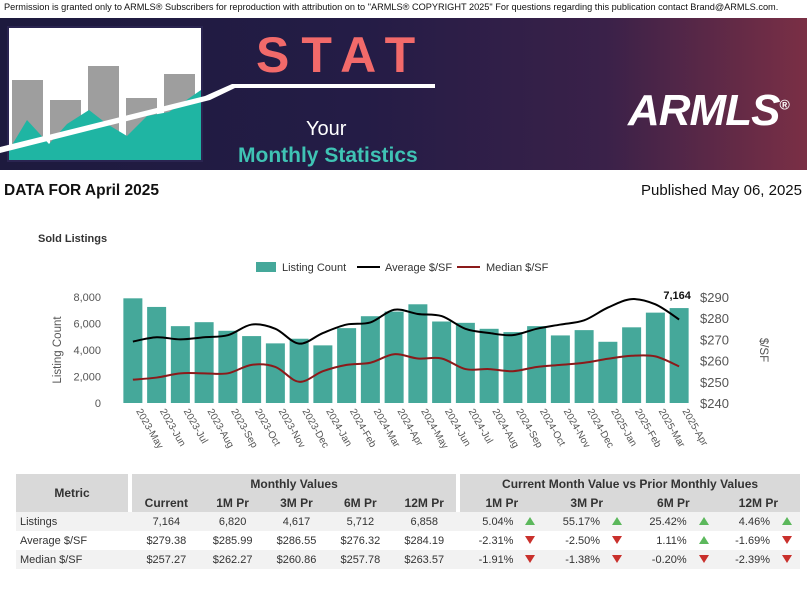 Image resolution: width=807 pixels, height=596 pixels. Describe the element at coordinates (424, 502) in the screenshot. I see `col-12m-prior: 12M Pr` at that location.